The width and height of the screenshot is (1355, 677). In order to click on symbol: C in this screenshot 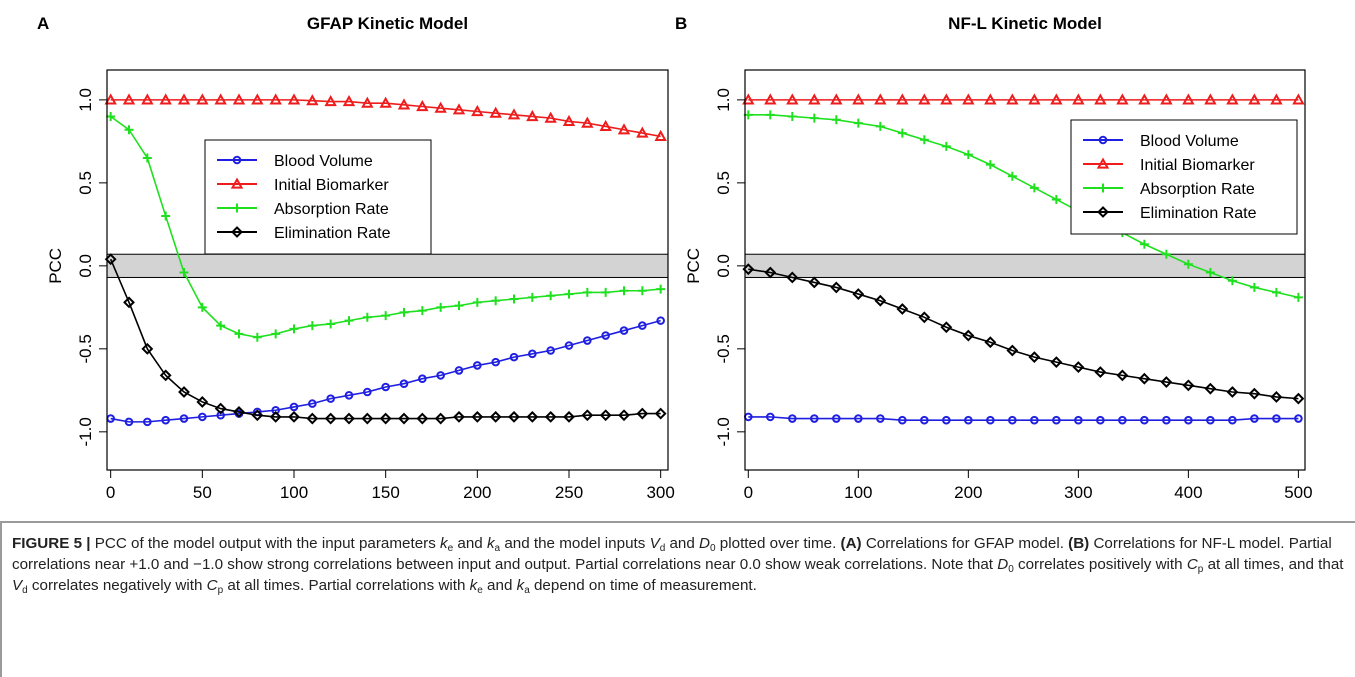, I will do `click(212, 585)`.